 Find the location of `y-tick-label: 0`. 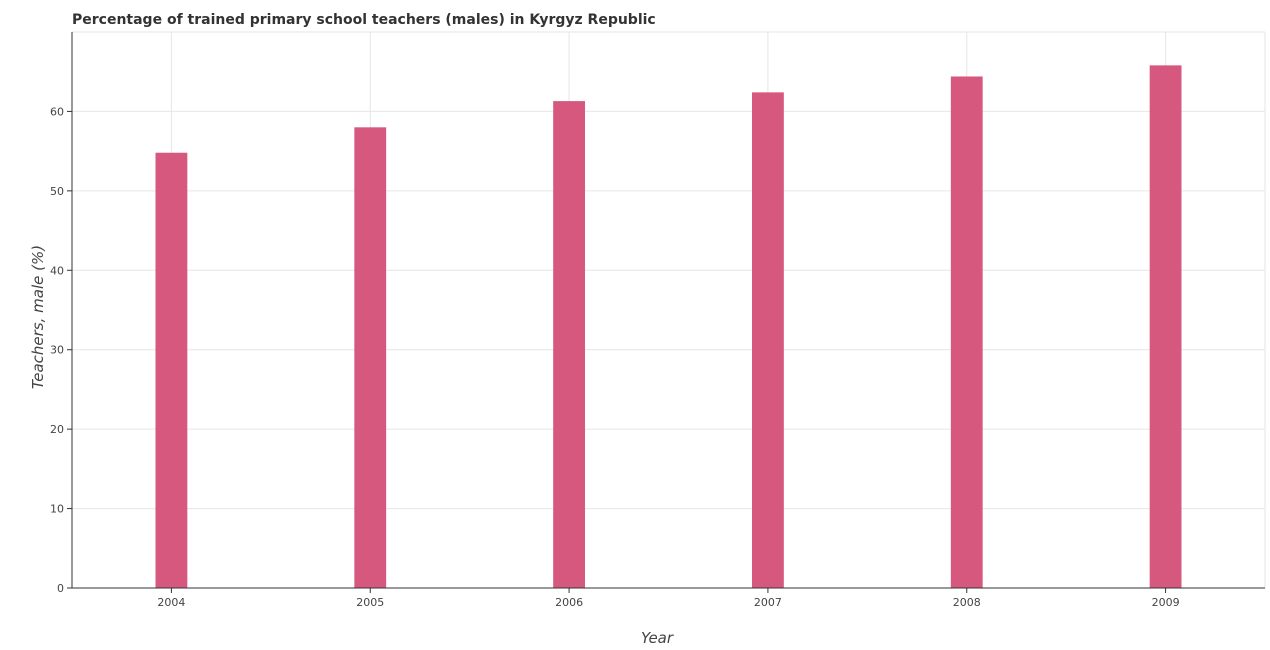

y-tick-label: 0 is located at coordinates (60, 588).